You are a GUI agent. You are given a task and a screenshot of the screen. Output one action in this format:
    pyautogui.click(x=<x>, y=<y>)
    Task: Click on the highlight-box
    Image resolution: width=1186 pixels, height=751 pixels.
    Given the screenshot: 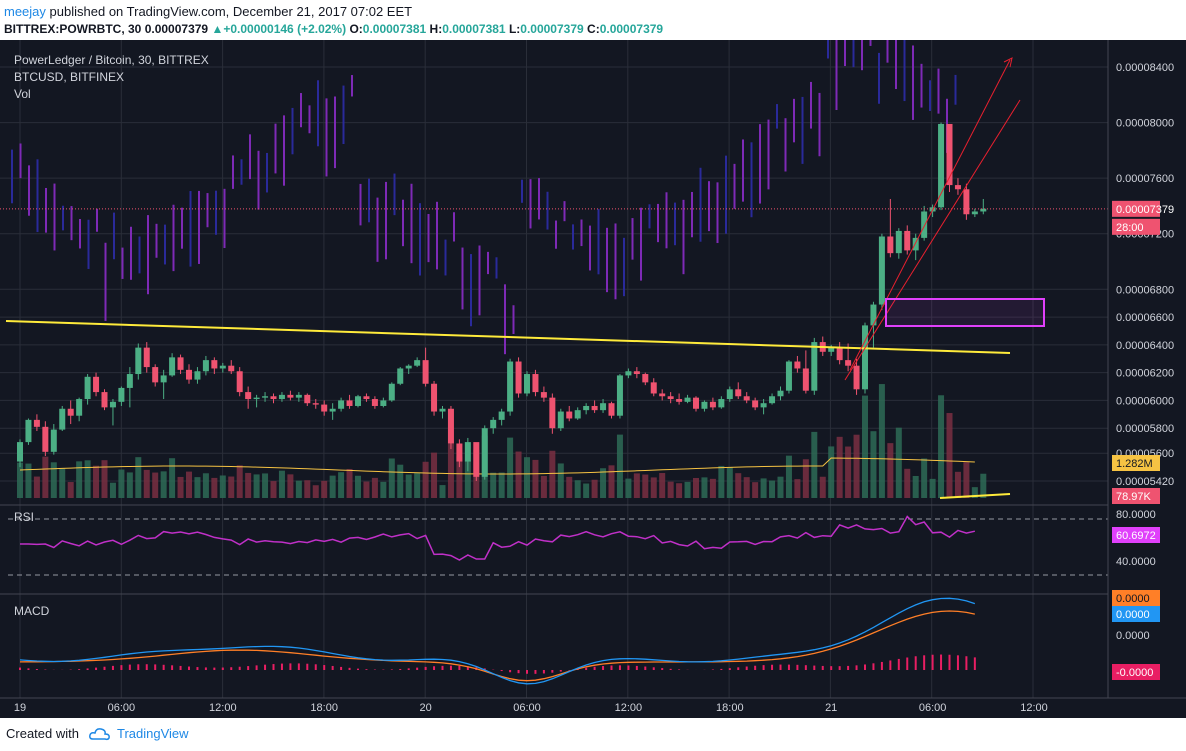 What is the action you would take?
    pyautogui.click(x=965, y=312)
    